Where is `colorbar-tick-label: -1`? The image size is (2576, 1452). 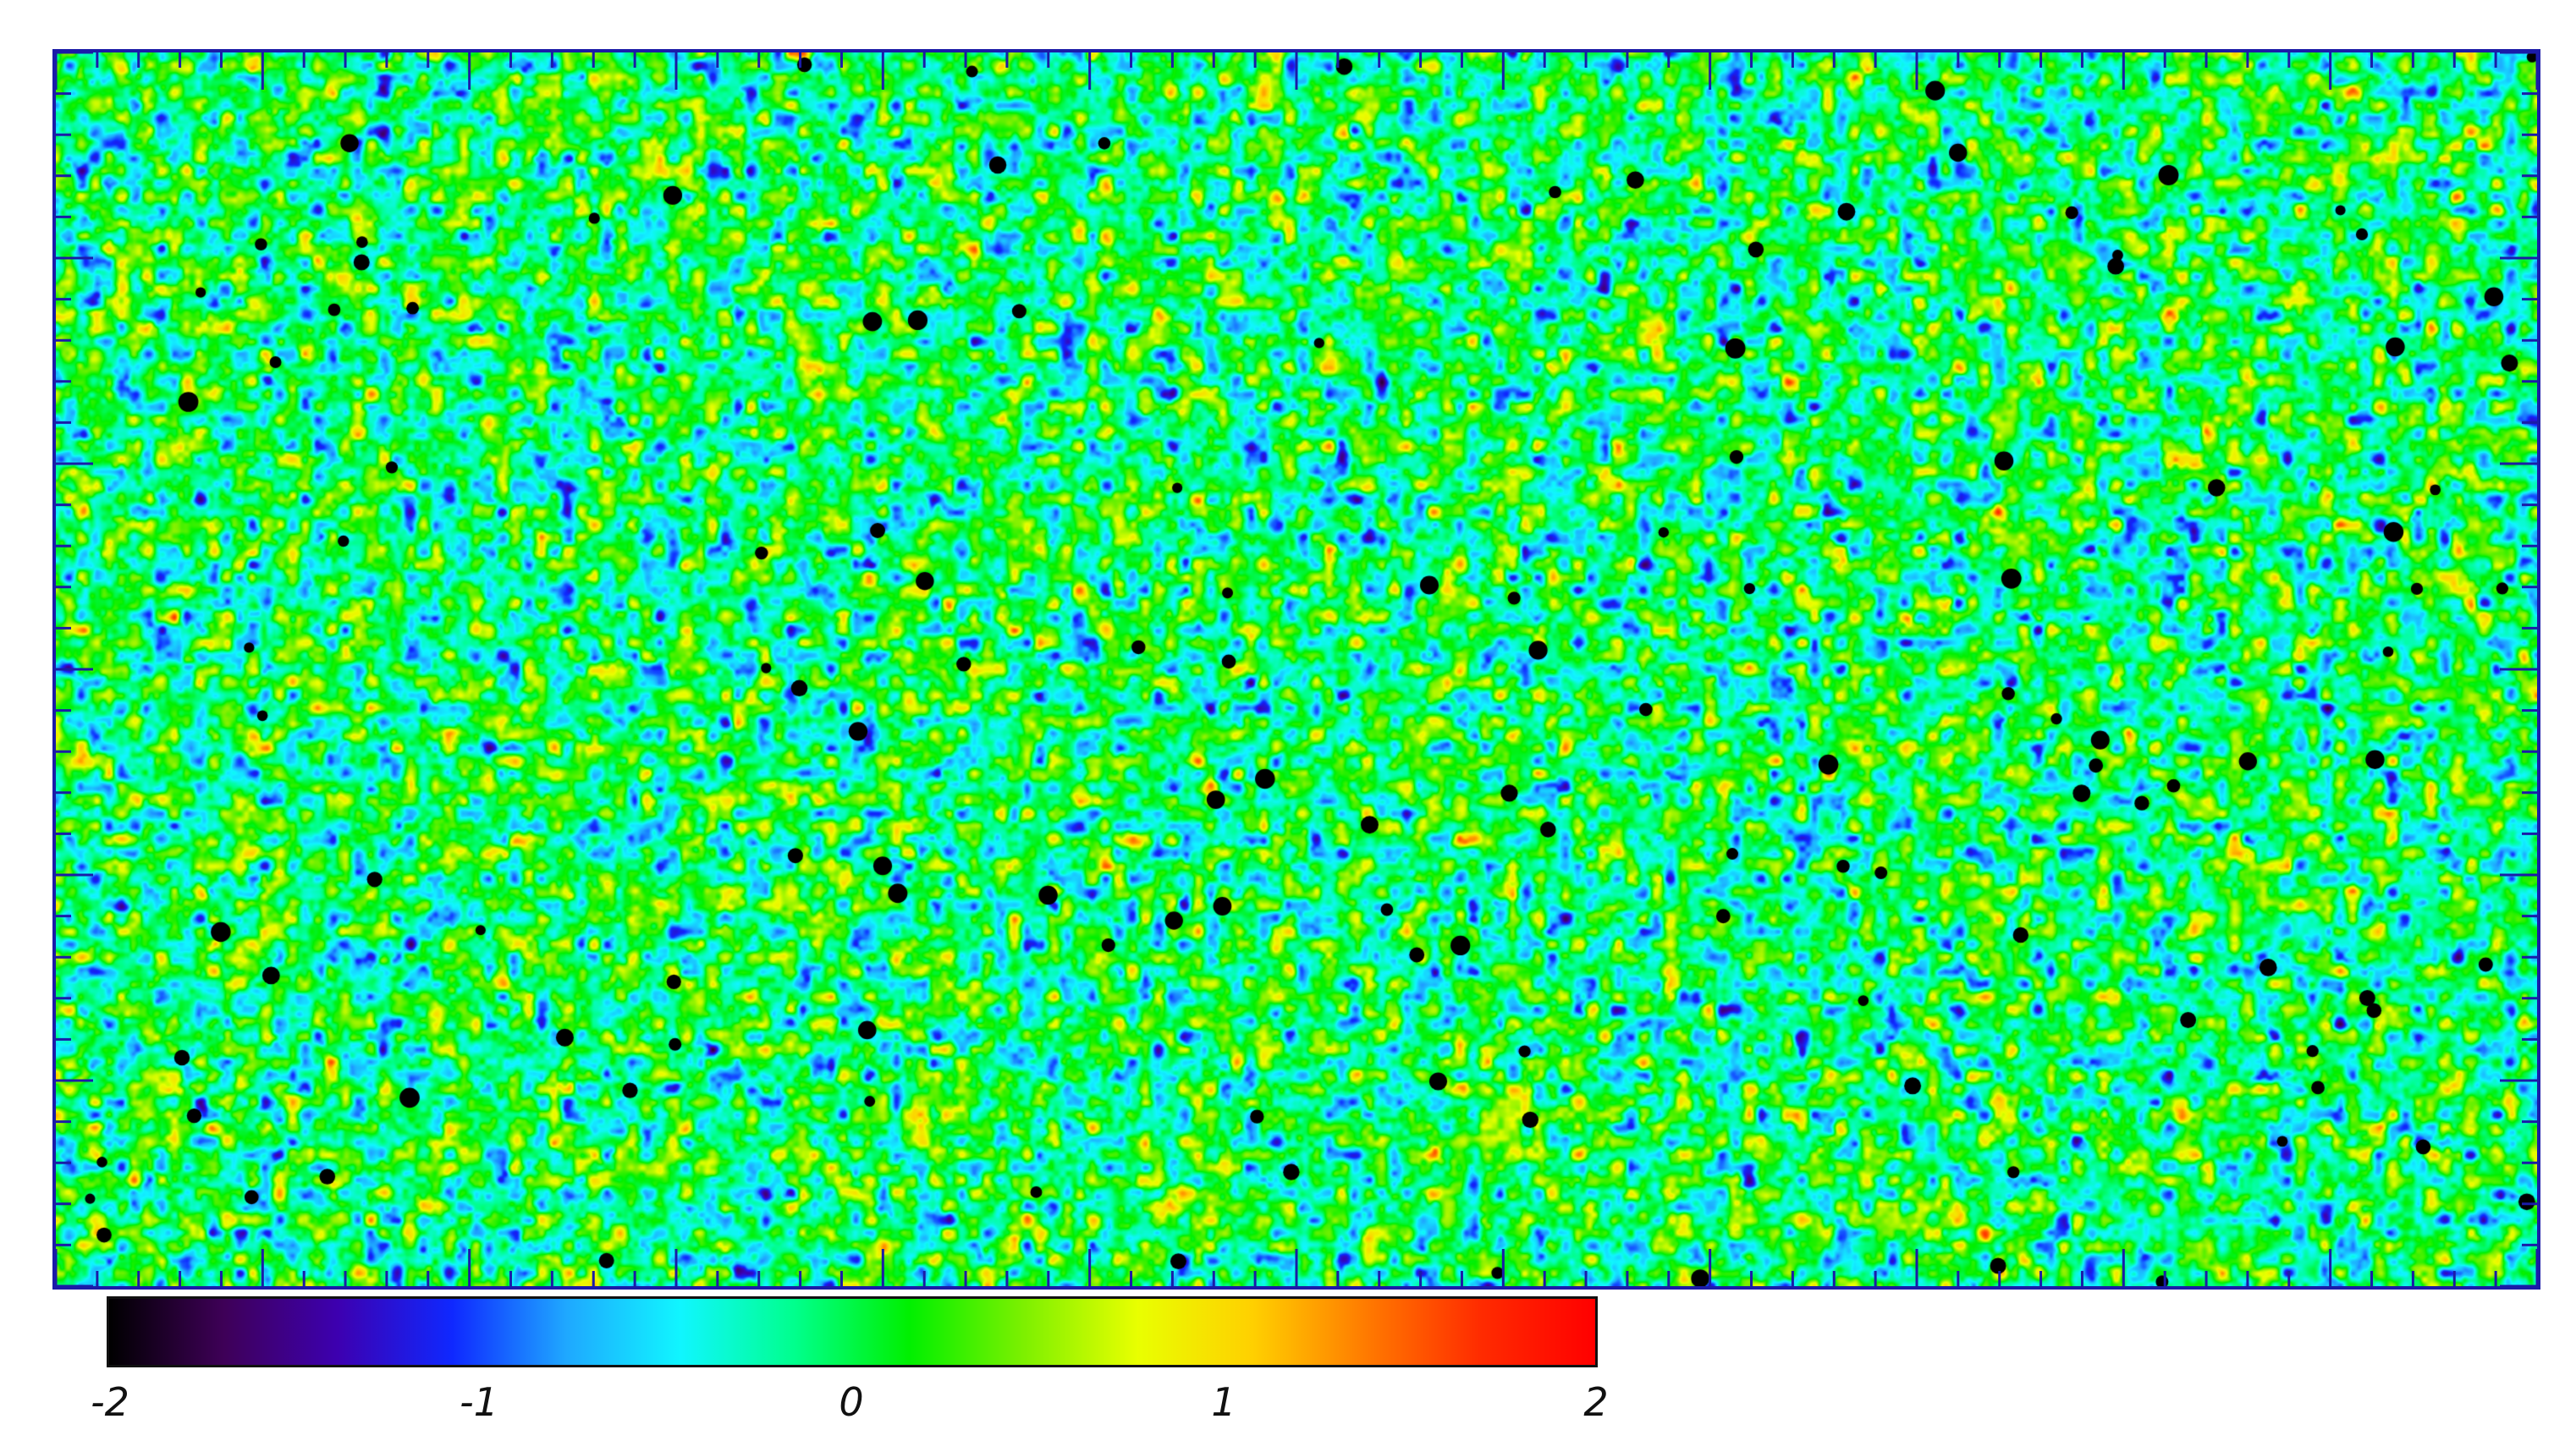
colorbar-tick-label: -1 is located at coordinates (479, 1402).